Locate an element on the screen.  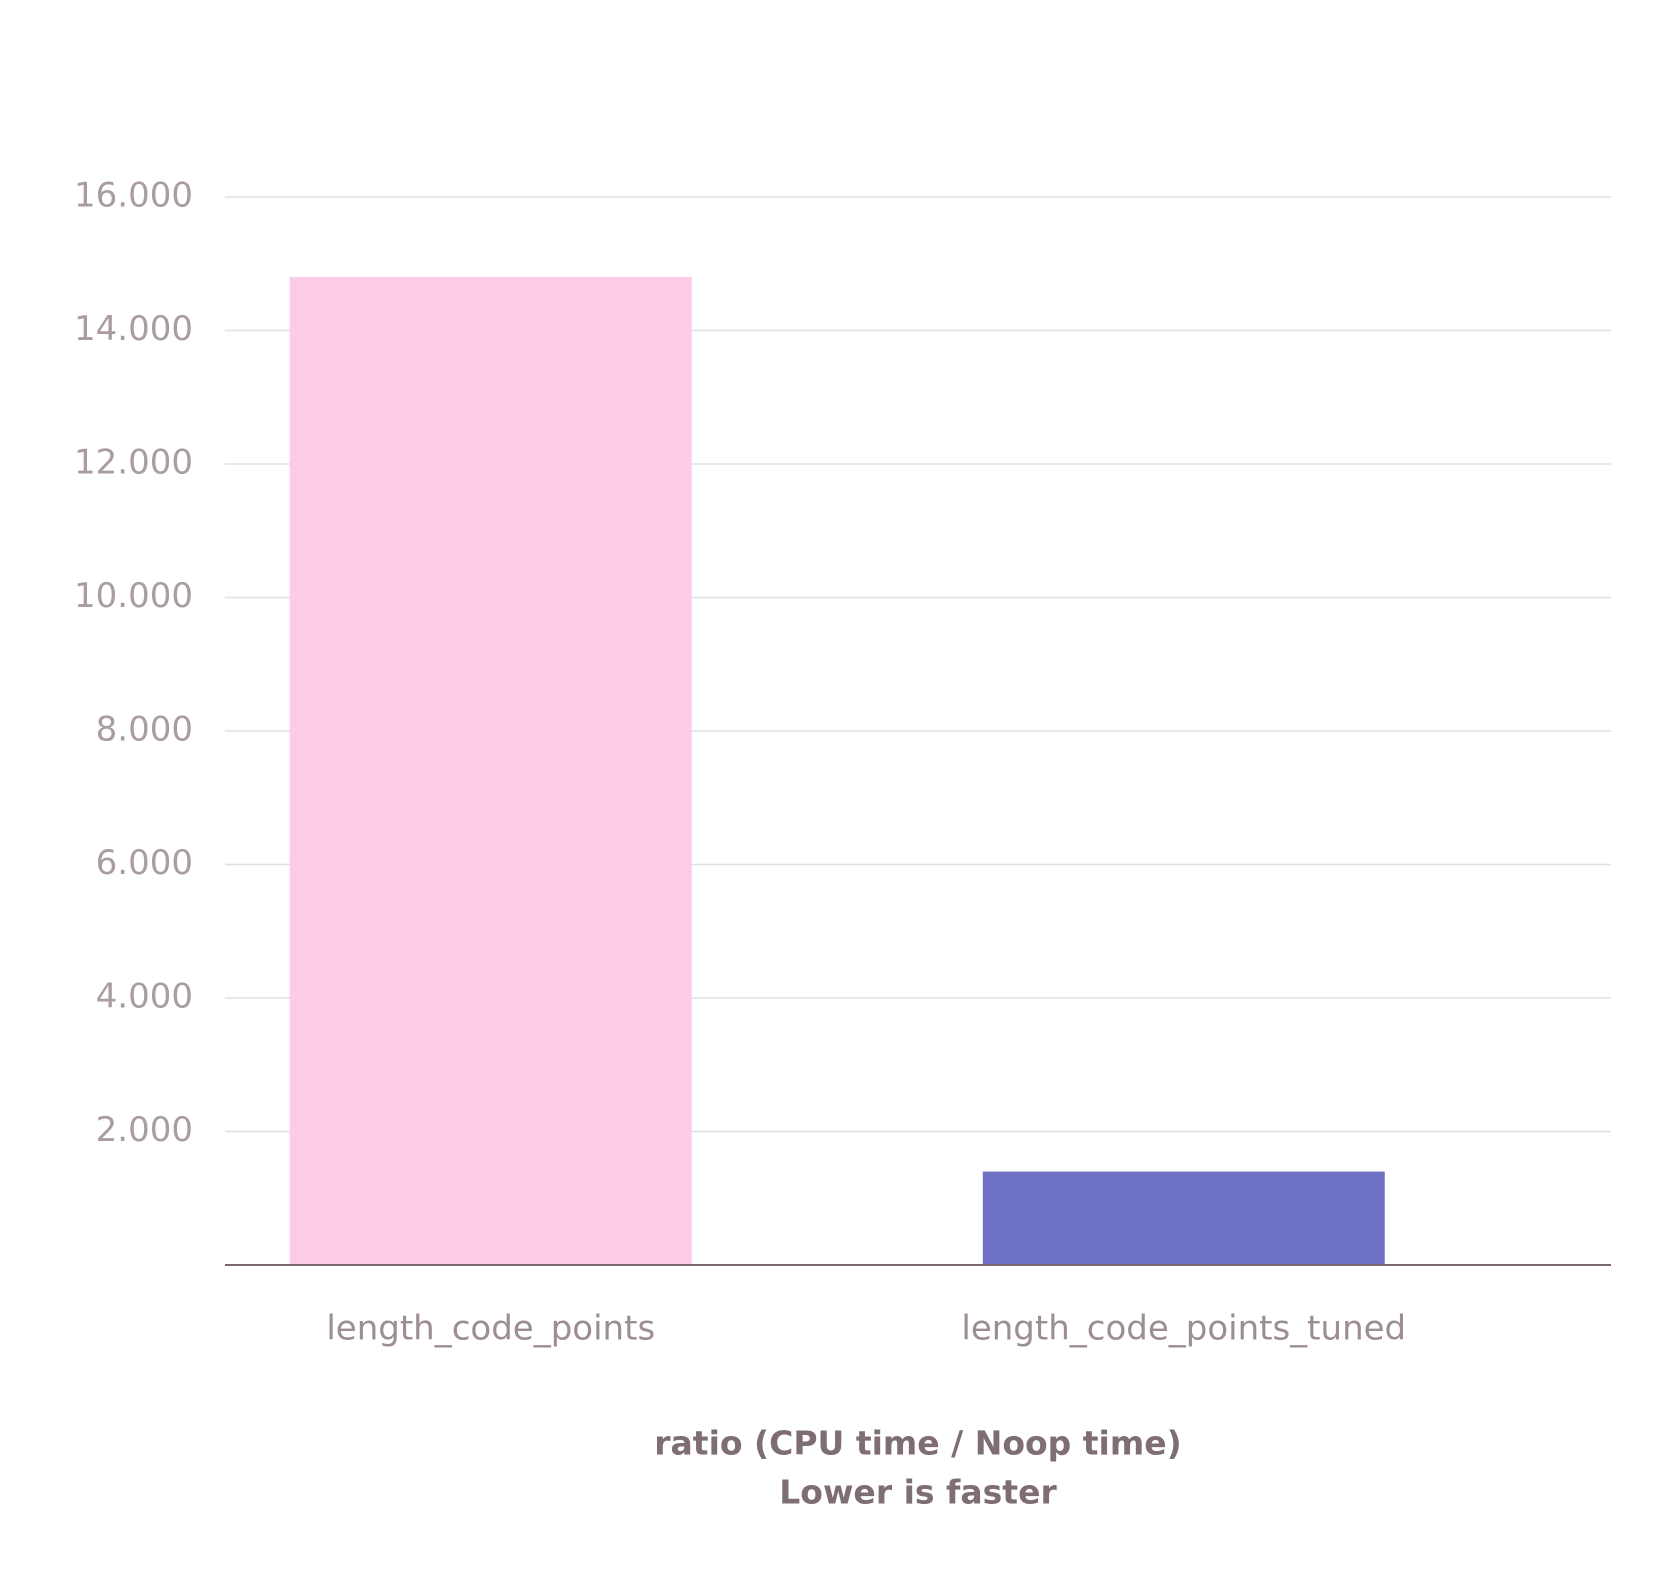
x-tick-label: length_code_points is located at coordinates (490, 1329).